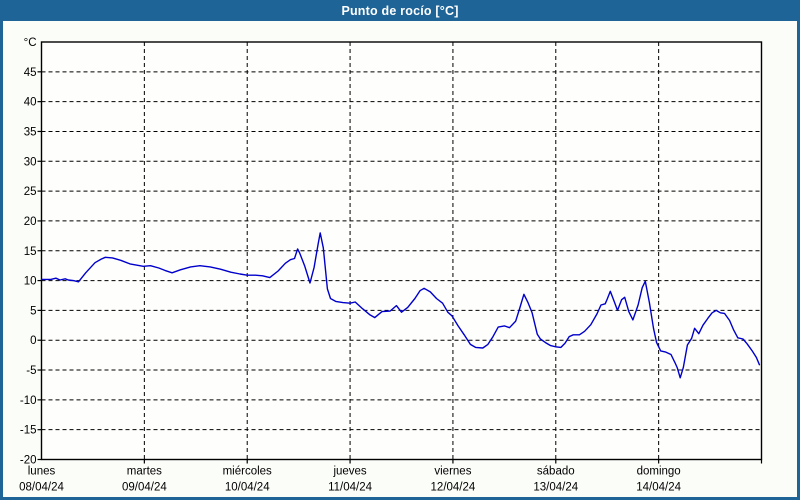 This screenshot has height=500, width=800. Describe the element at coordinates (452, 472) in the screenshot. I see `x-day-label: viernes` at that location.